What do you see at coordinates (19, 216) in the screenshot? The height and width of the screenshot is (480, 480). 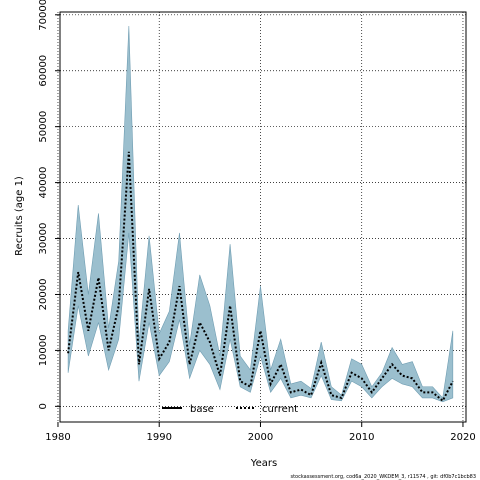 I see `y-axis-title: Recruits (age 1)` at bounding box center [19, 216].